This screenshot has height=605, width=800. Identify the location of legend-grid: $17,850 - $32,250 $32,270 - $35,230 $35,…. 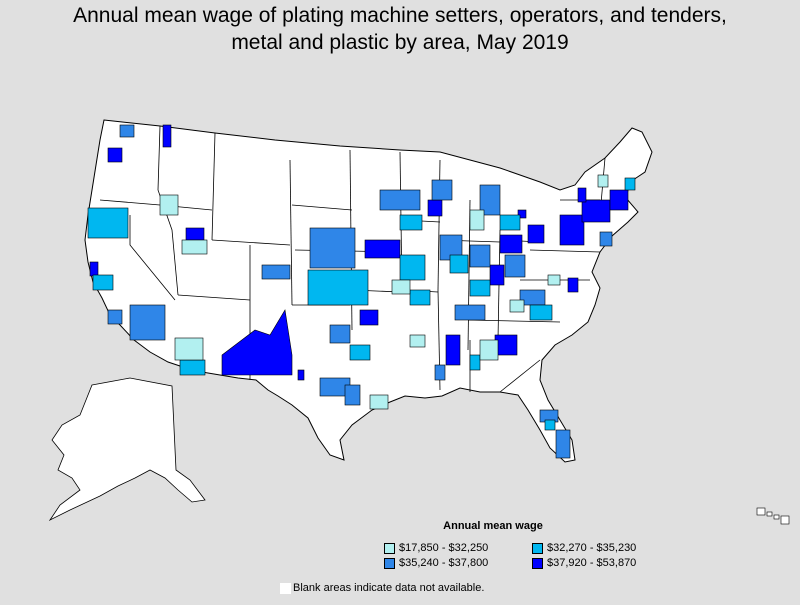
(510, 555).